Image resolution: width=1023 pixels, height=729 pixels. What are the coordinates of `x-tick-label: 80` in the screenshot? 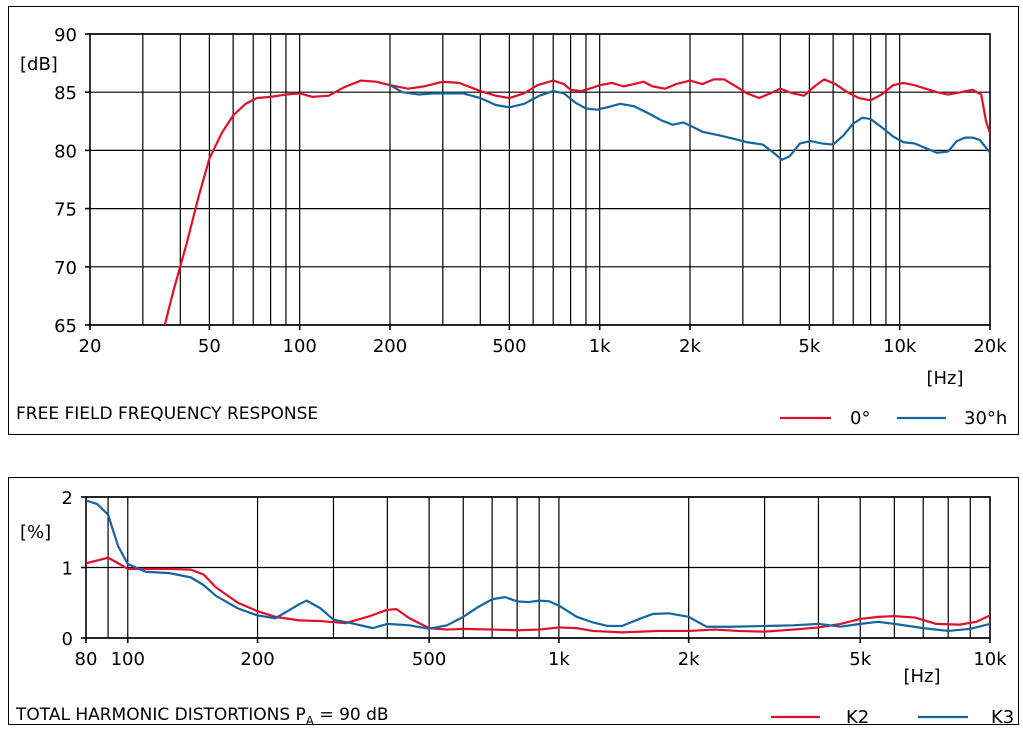 It's located at (86, 659).